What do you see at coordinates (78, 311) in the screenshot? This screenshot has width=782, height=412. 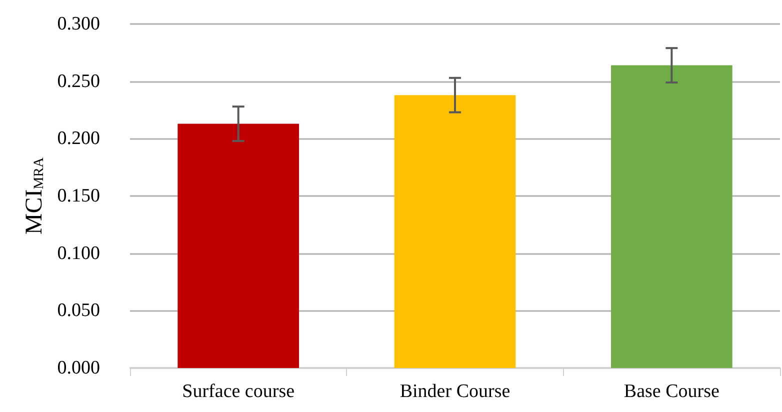 I see `y-tick-label: 0.050` at bounding box center [78, 311].